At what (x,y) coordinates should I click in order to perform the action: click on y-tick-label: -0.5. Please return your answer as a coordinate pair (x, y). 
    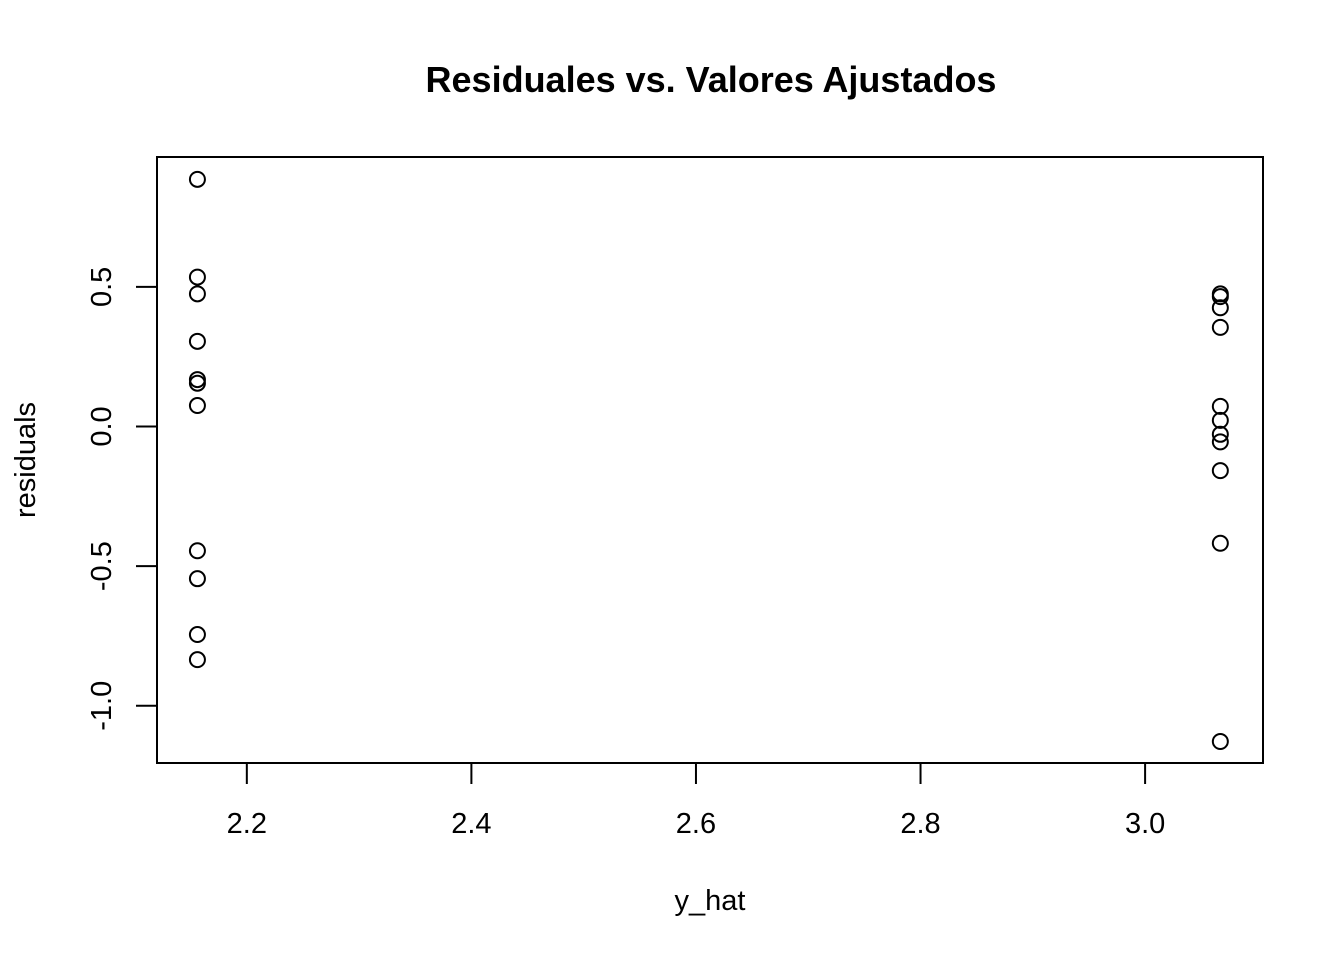
    Looking at the image, I should click on (102, 566).